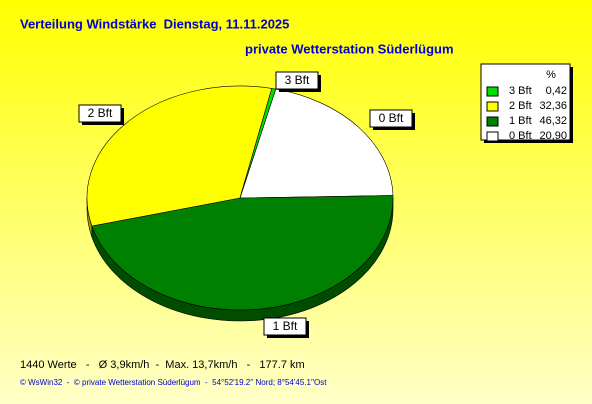 Image resolution: width=592 pixels, height=404 pixels. Describe the element at coordinates (520, 91) in the screenshot. I see `legend-label: 3 Bft` at that location.